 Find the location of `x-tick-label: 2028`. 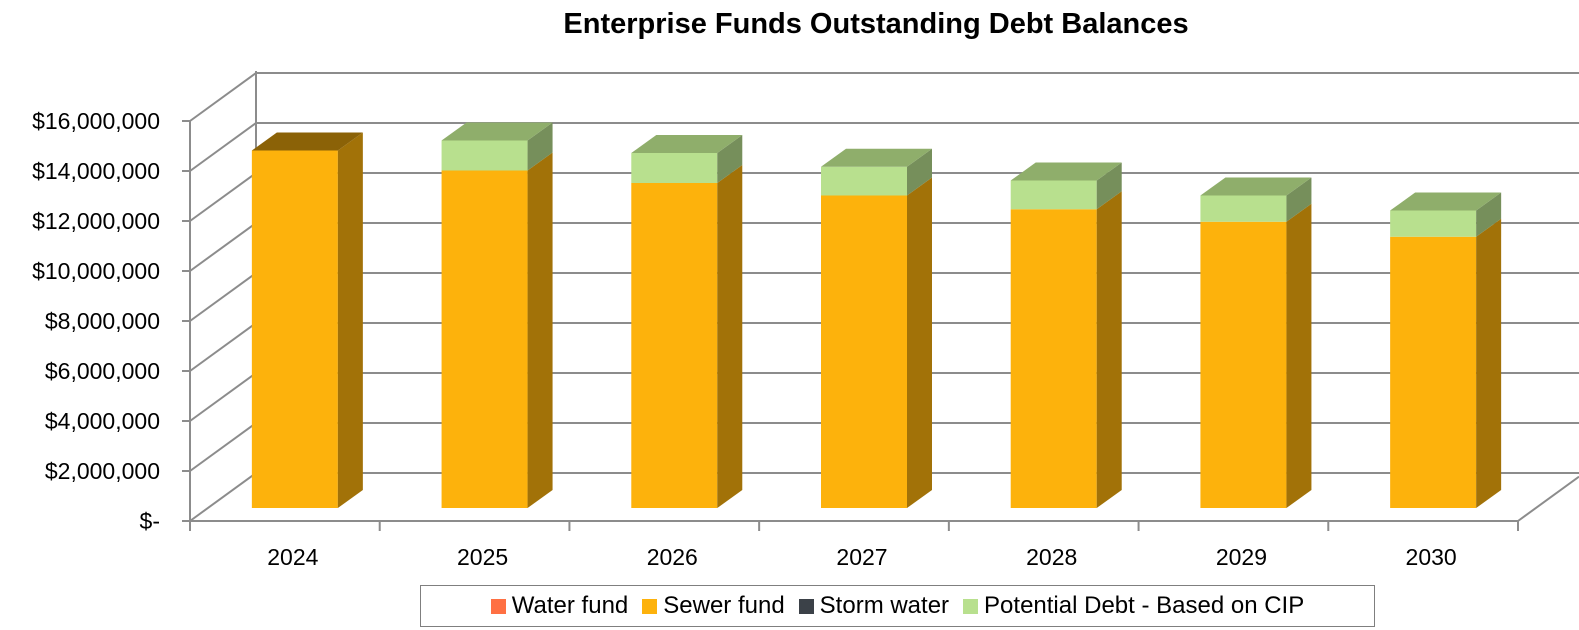

x-tick-label: 2028 is located at coordinates (1051, 557).